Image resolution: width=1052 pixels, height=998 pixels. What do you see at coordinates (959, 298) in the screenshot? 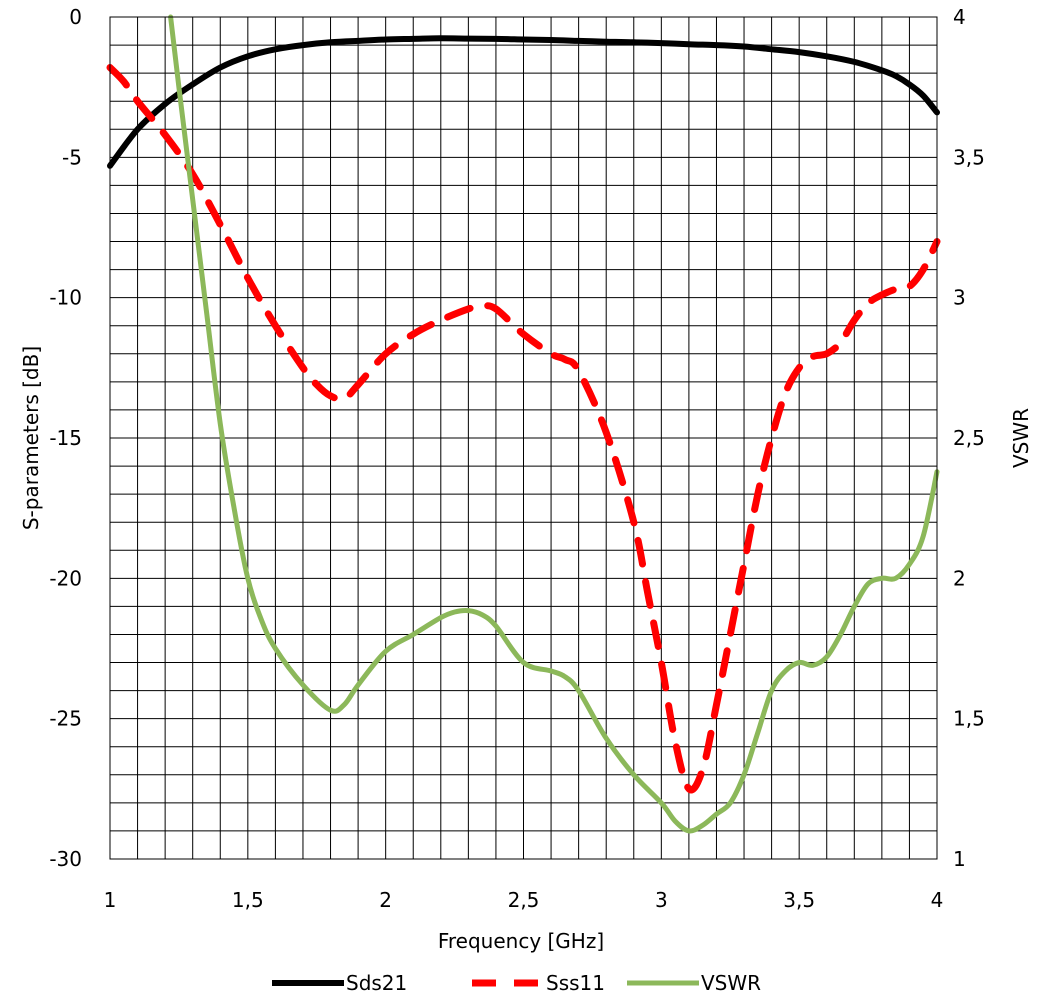
I see `y2-tick-label: 3` at bounding box center [959, 298].